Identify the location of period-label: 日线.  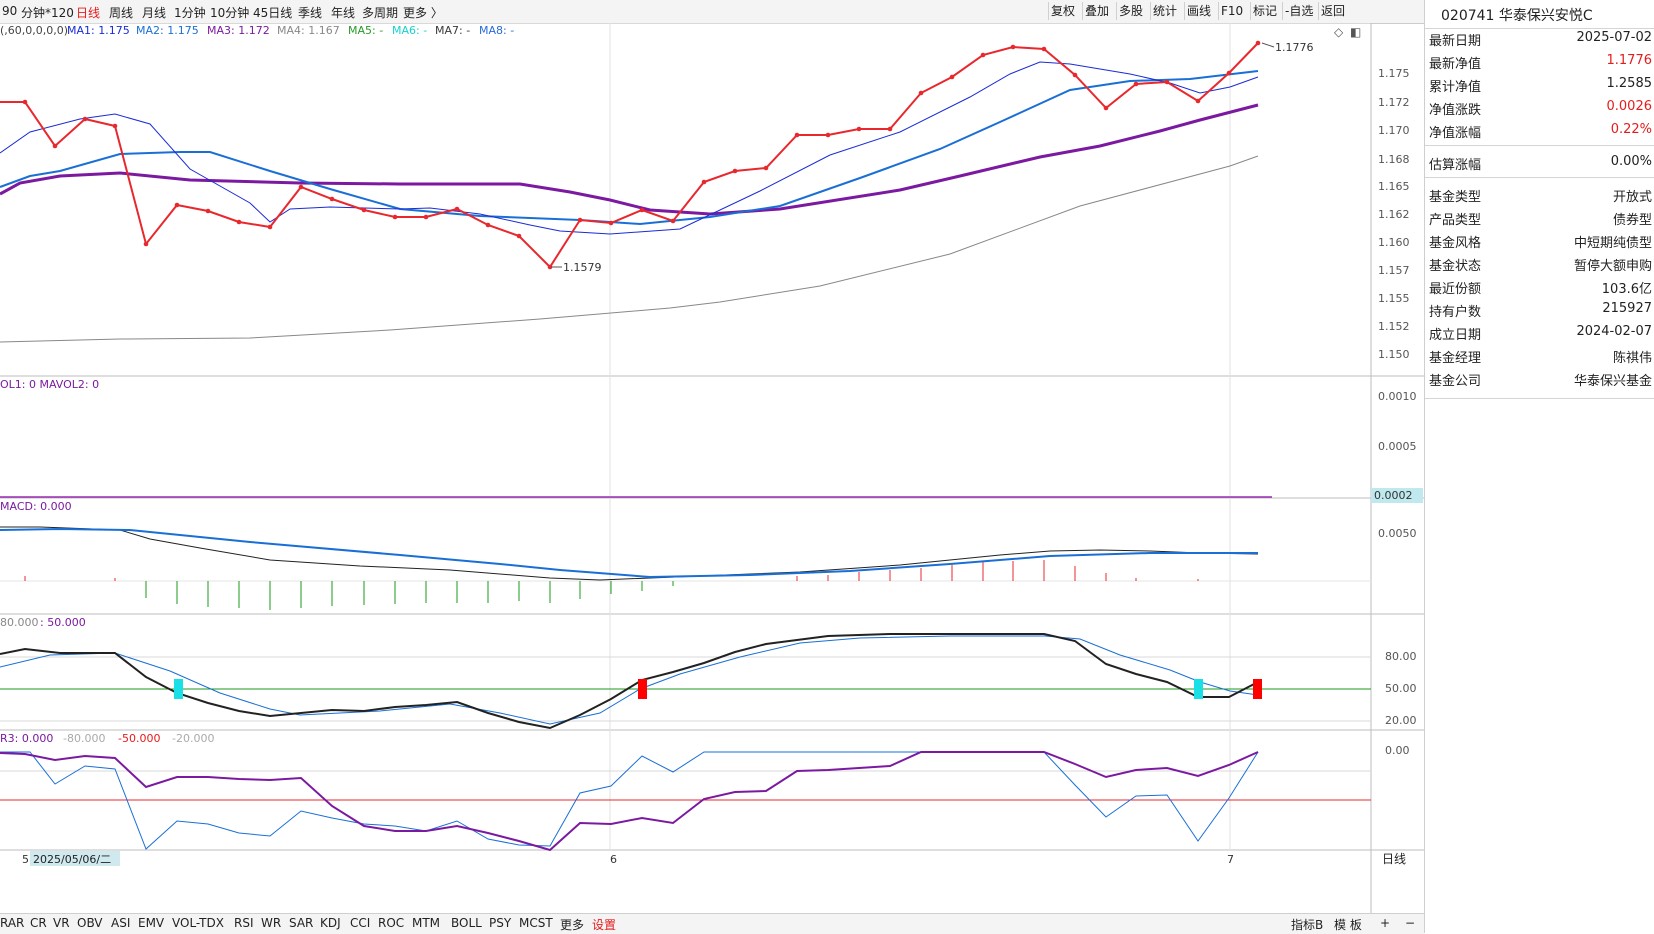
(1394, 859).